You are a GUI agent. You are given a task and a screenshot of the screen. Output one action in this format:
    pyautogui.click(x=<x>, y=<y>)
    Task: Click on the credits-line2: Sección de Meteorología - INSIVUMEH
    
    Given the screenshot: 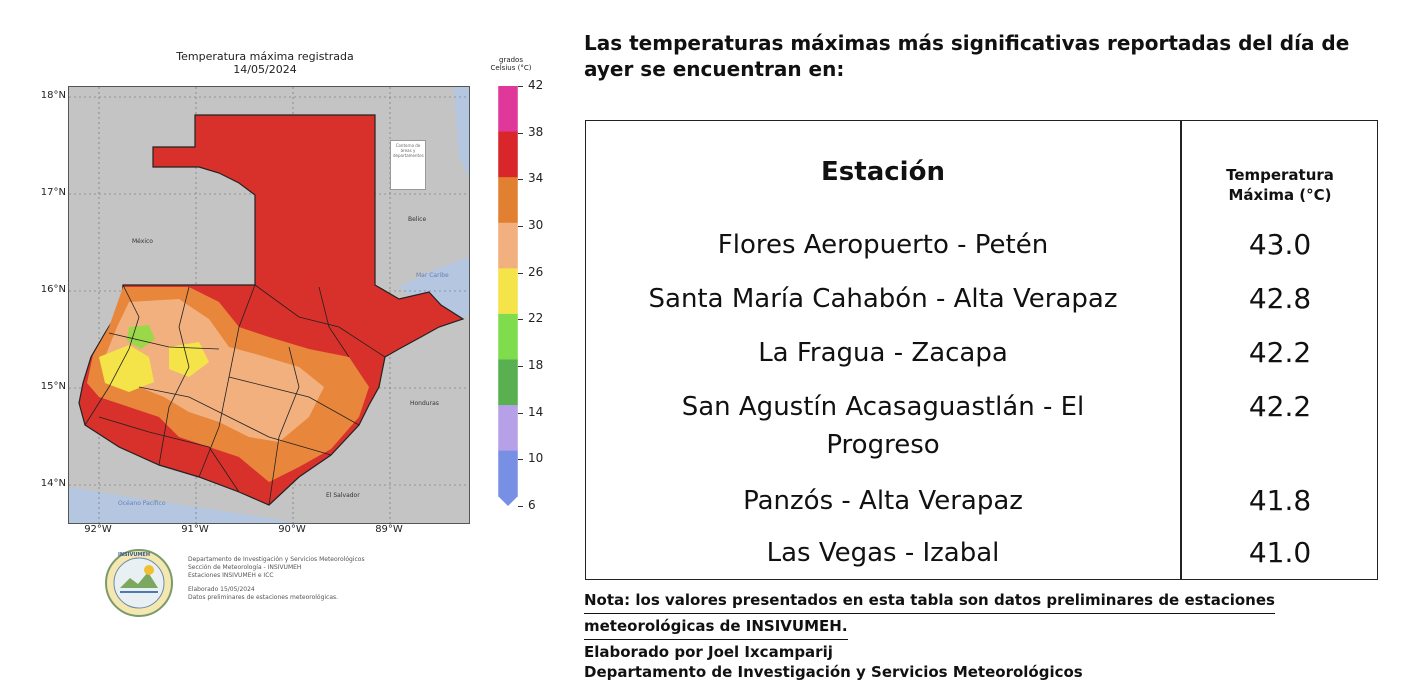 What is the action you would take?
    pyautogui.click(x=245, y=567)
    